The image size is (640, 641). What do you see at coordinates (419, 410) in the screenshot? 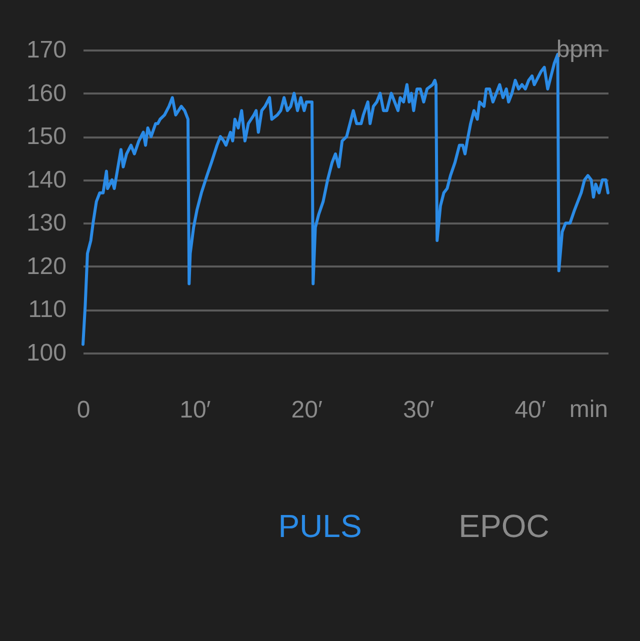
I see `x-tick-label: 30′` at bounding box center [419, 410].